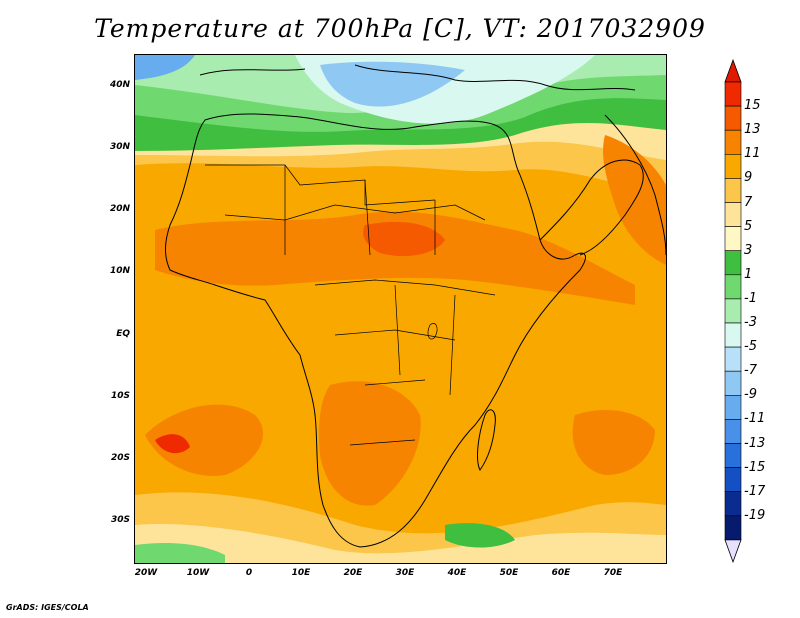 This screenshot has width=800, height=618. Describe the element at coordinates (353, 573) in the screenshot. I see `lon-label-20e: 20E` at that location.